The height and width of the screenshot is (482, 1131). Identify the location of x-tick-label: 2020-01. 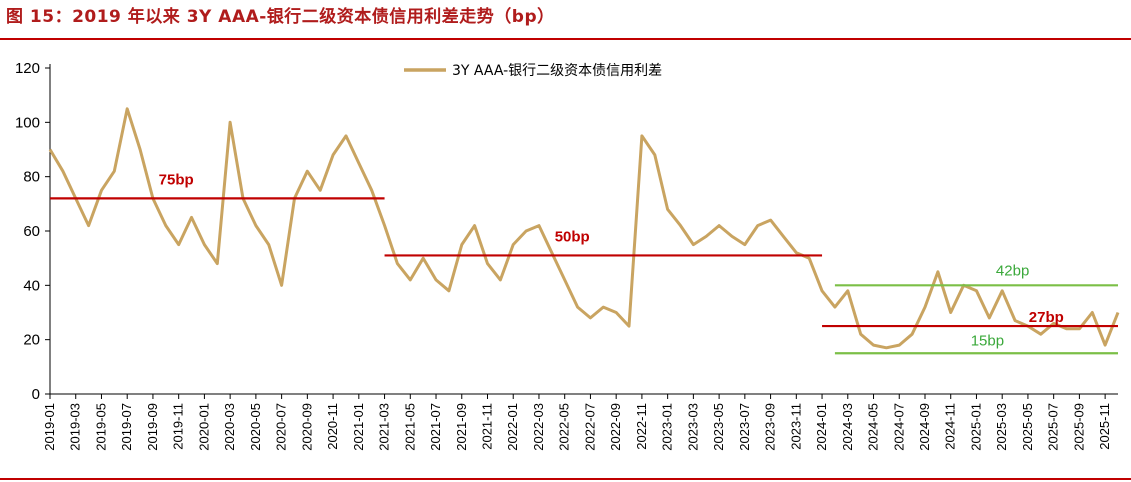
(203, 427).